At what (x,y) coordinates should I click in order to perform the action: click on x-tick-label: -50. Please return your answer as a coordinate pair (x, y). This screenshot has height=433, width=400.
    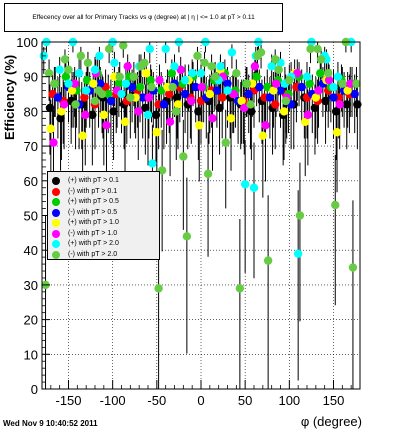
    Looking at the image, I should click on (156, 400).